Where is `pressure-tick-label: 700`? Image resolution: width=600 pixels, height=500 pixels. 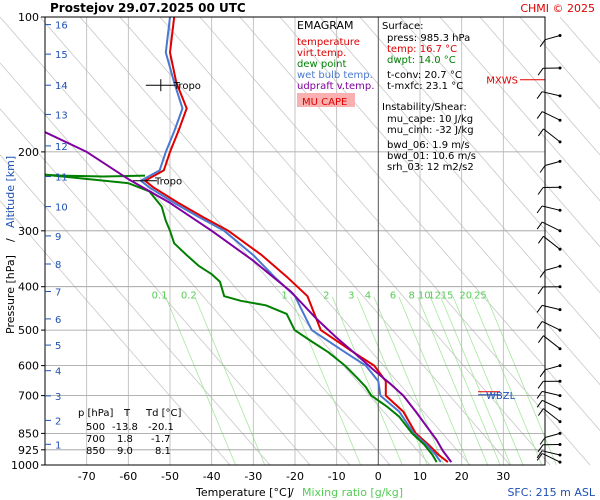 pressure-tick-label: 700 is located at coordinates (28, 396).